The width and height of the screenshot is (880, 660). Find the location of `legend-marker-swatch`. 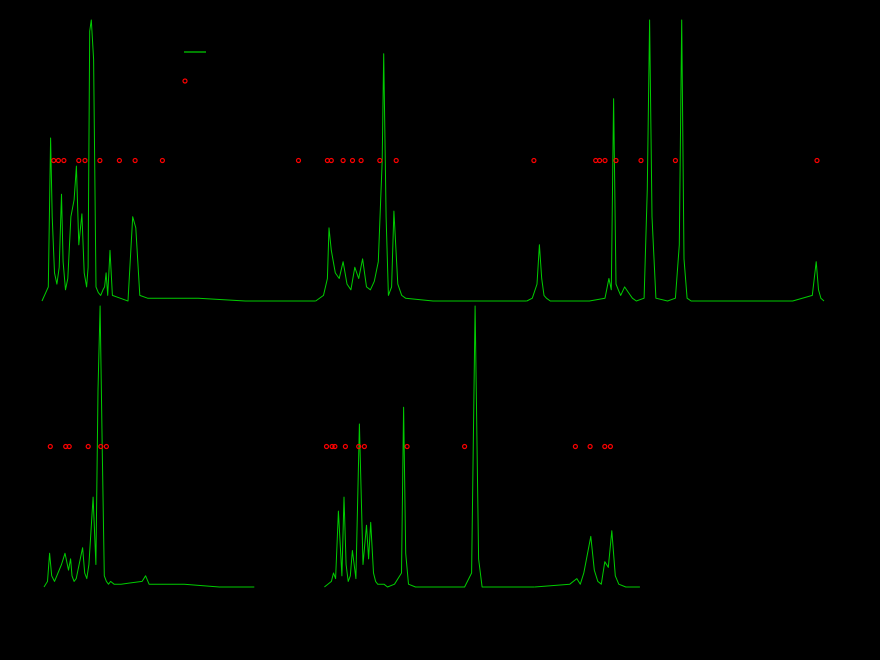

legend-marker-swatch is located at coordinates (185, 81).